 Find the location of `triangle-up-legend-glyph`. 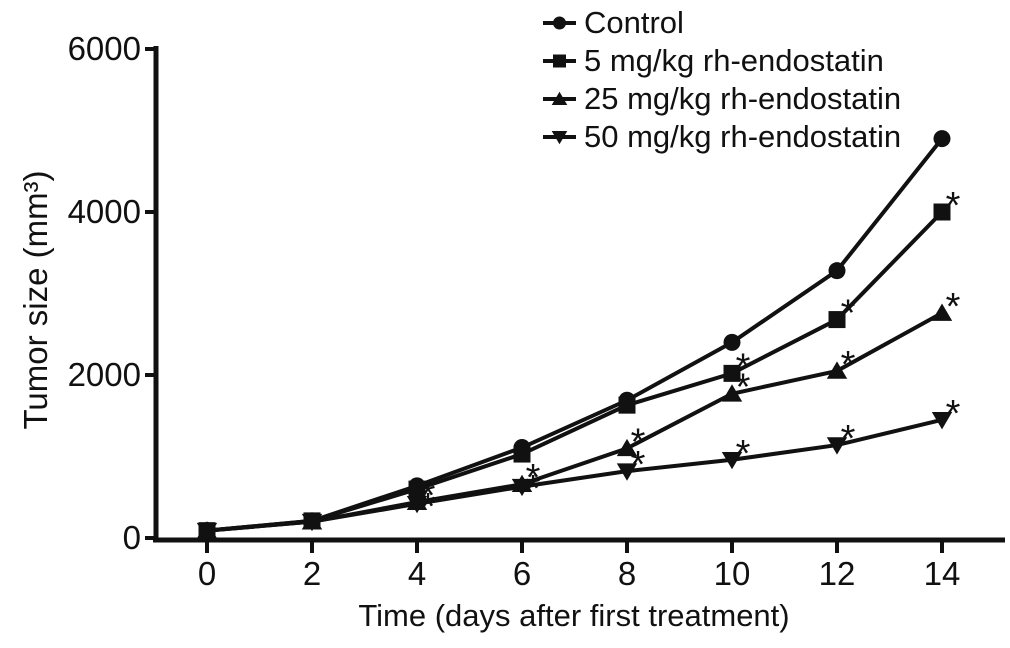

triangle-up-legend-glyph is located at coordinates (559, 98).